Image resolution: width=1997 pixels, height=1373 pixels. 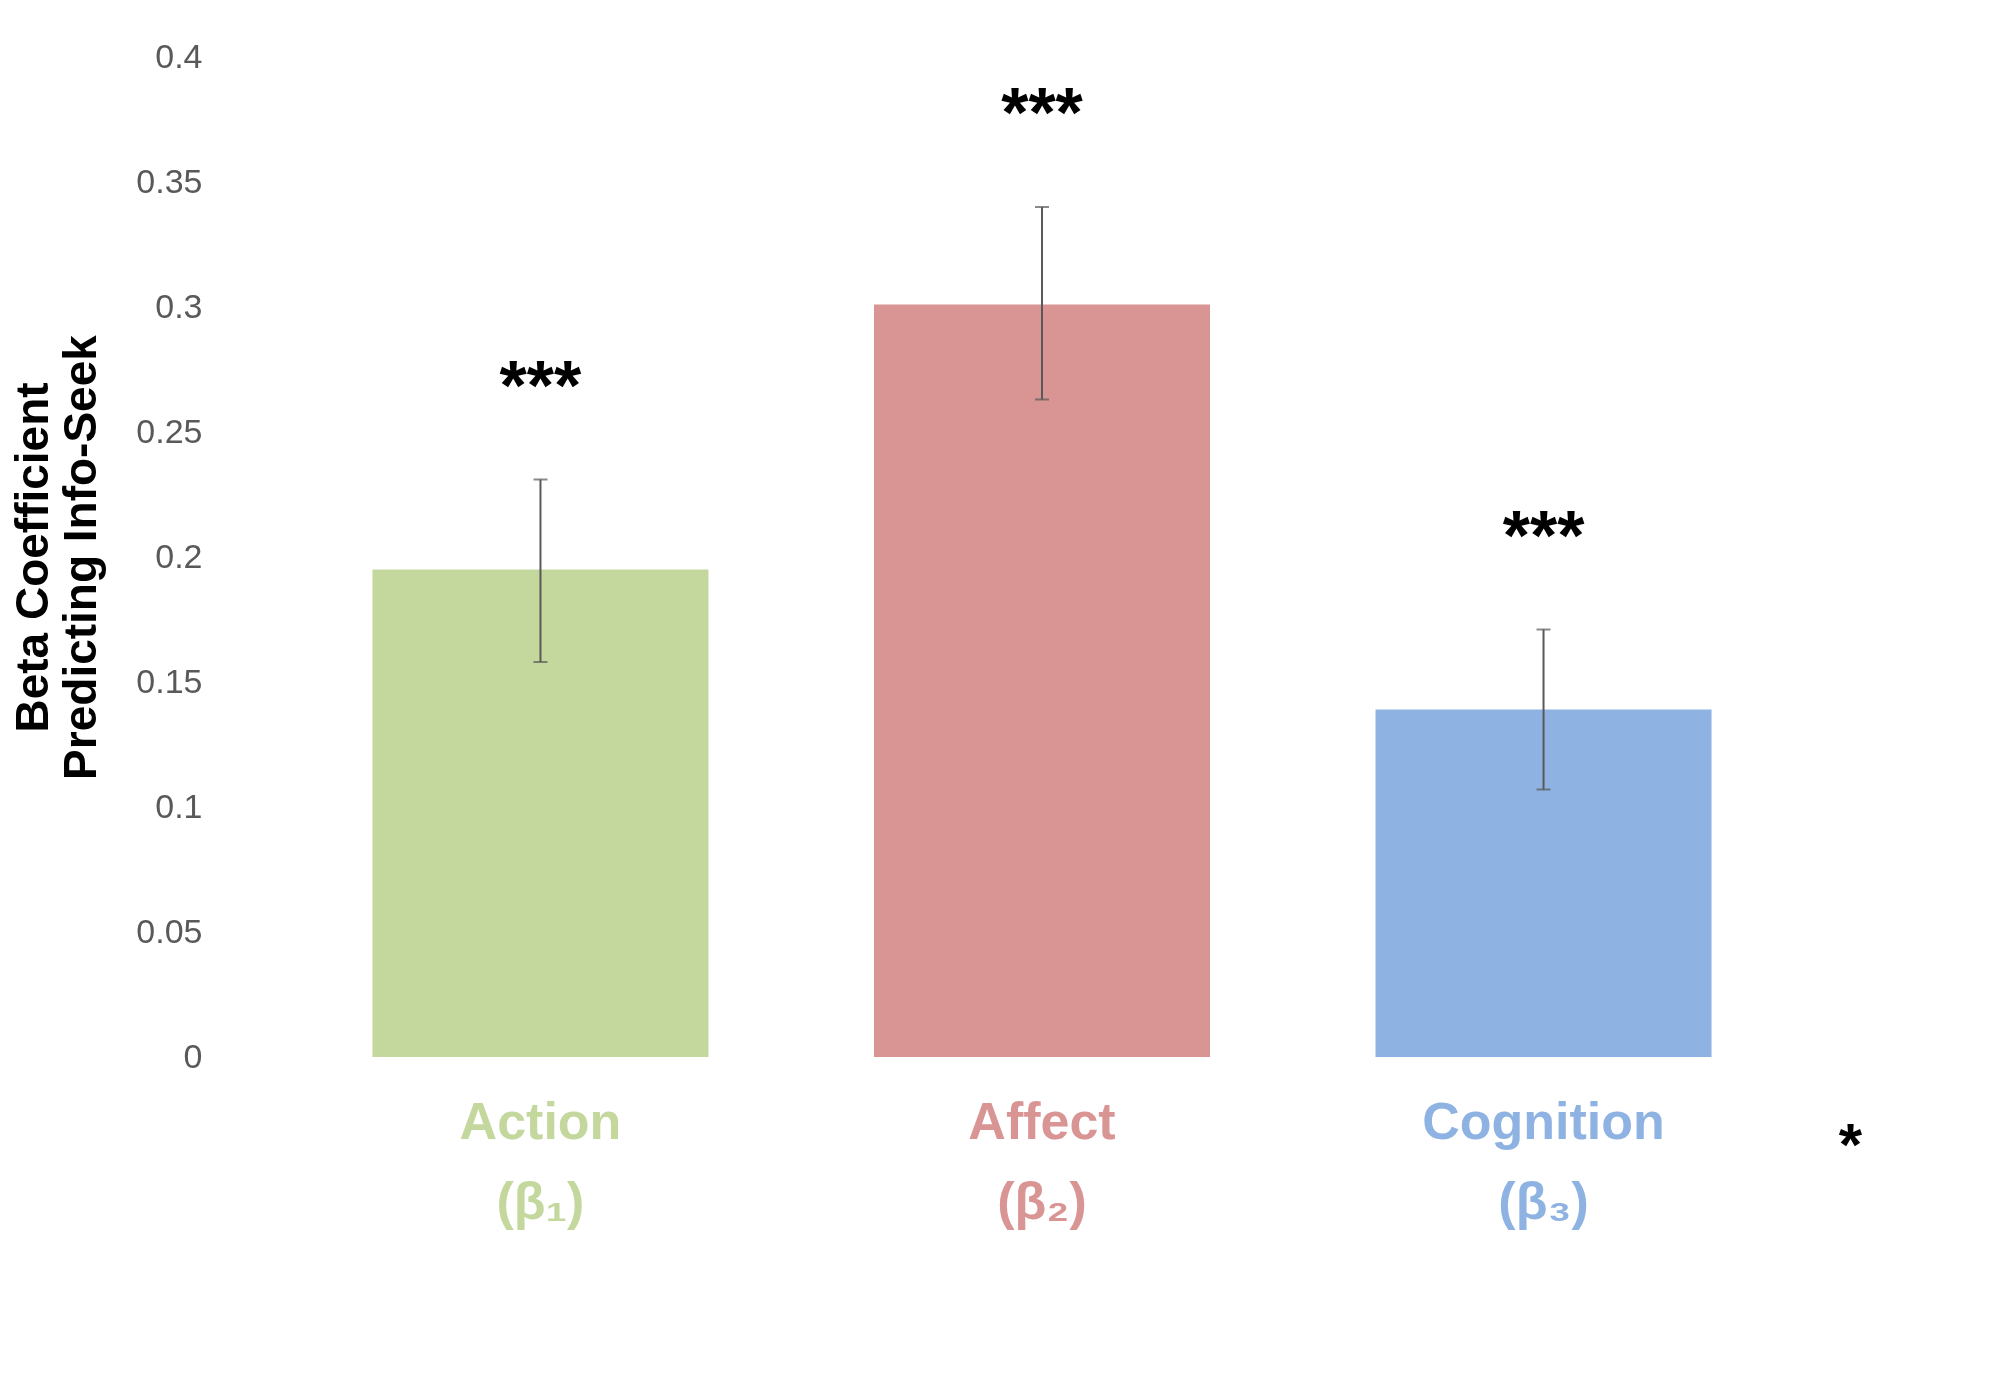 I want to click on x-tick-label: Affect (β₂), so click(x=1042, y=1160).